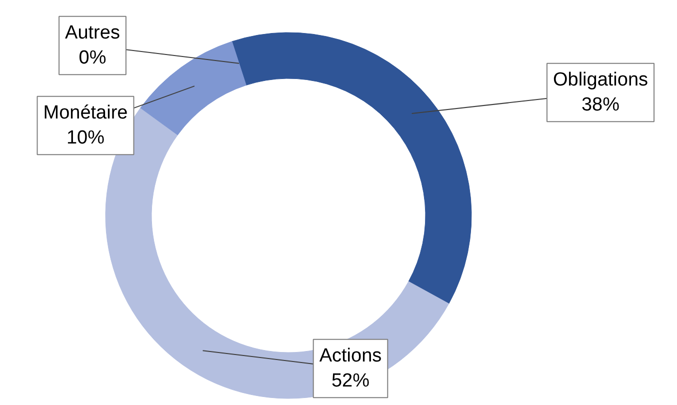 This screenshot has width=677, height=405. I want to click on slice-label: Obligations, so click(600, 79).